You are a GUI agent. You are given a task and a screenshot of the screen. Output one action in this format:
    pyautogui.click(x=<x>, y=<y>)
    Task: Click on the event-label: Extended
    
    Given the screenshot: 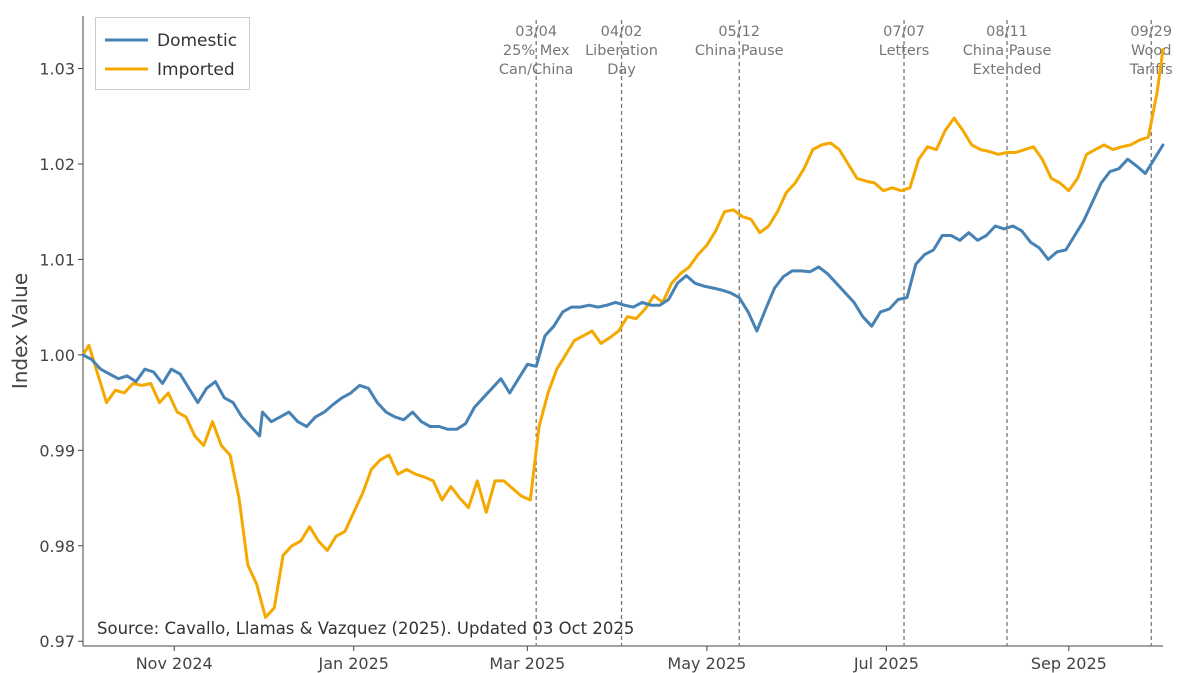 What is the action you would take?
    pyautogui.click(x=1007, y=70)
    